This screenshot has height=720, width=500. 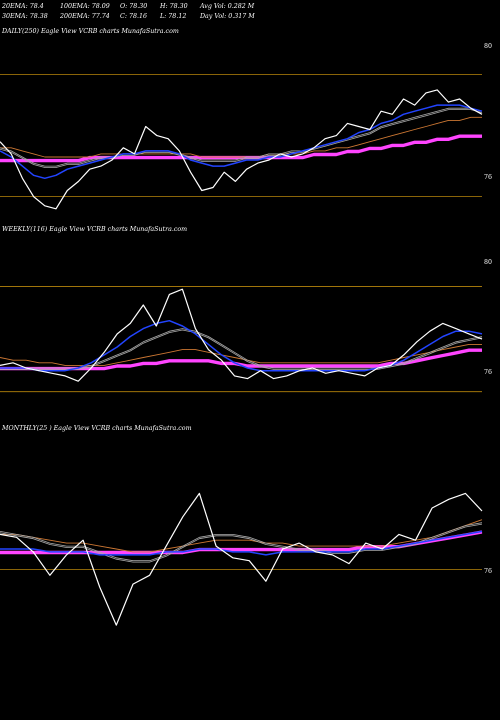 I want to click on weekly-ema-fast-line, so click(x=241, y=345).